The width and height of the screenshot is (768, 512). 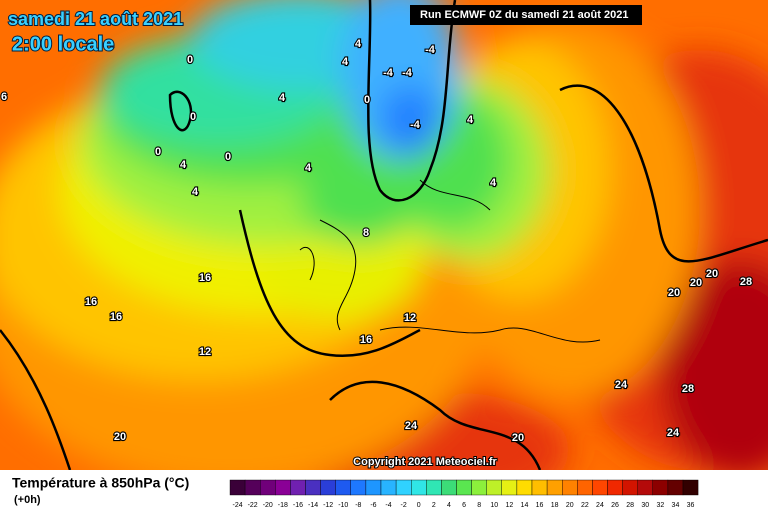 I want to click on date-title: samedi 21 août 2021, so click(x=95, y=19).